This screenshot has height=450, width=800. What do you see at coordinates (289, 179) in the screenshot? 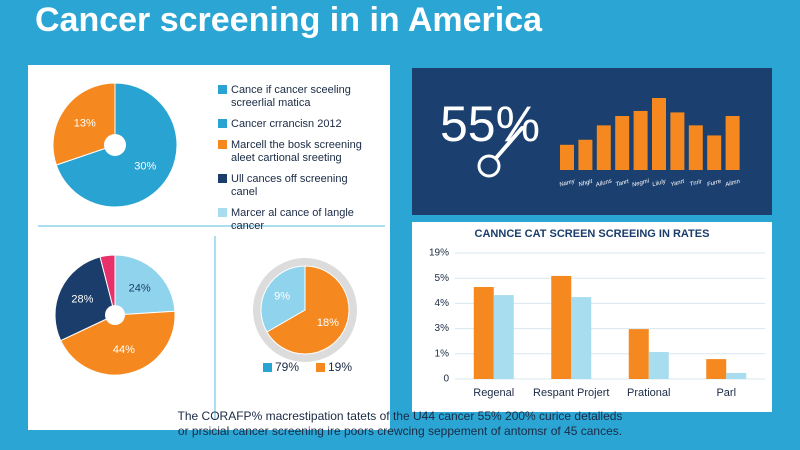
I see `legend-text: Ull cances off screening` at bounding box center [289, 179].